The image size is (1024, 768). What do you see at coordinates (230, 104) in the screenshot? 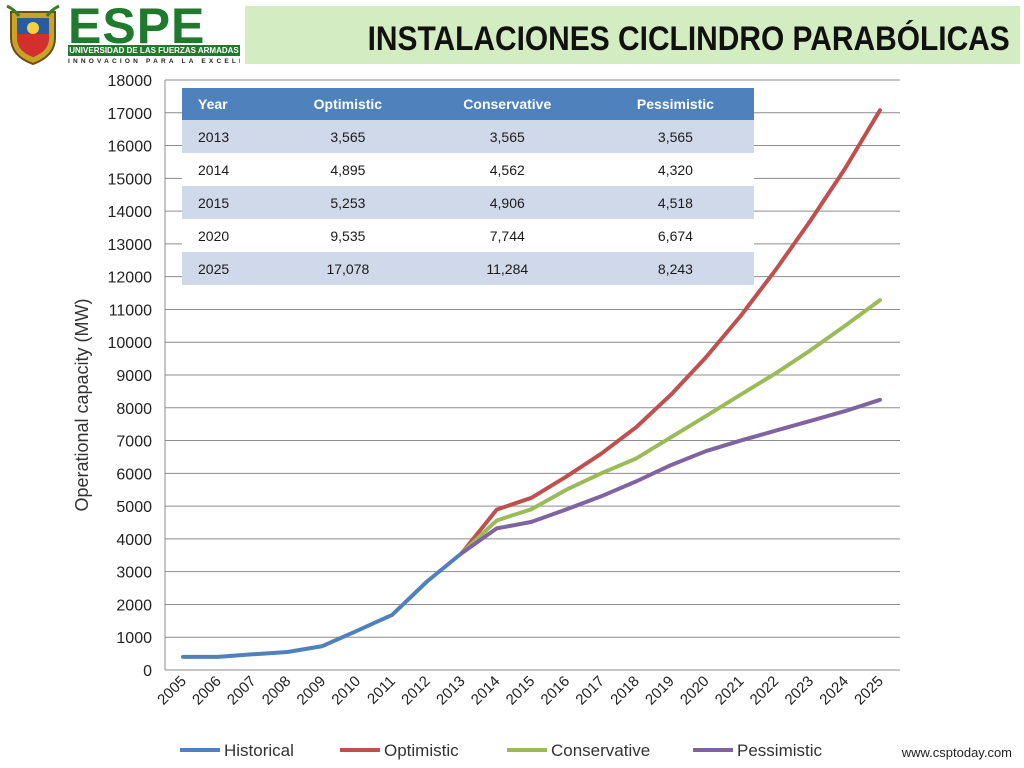
I see `table-header-year: Year` at bounding box center [230, 104].